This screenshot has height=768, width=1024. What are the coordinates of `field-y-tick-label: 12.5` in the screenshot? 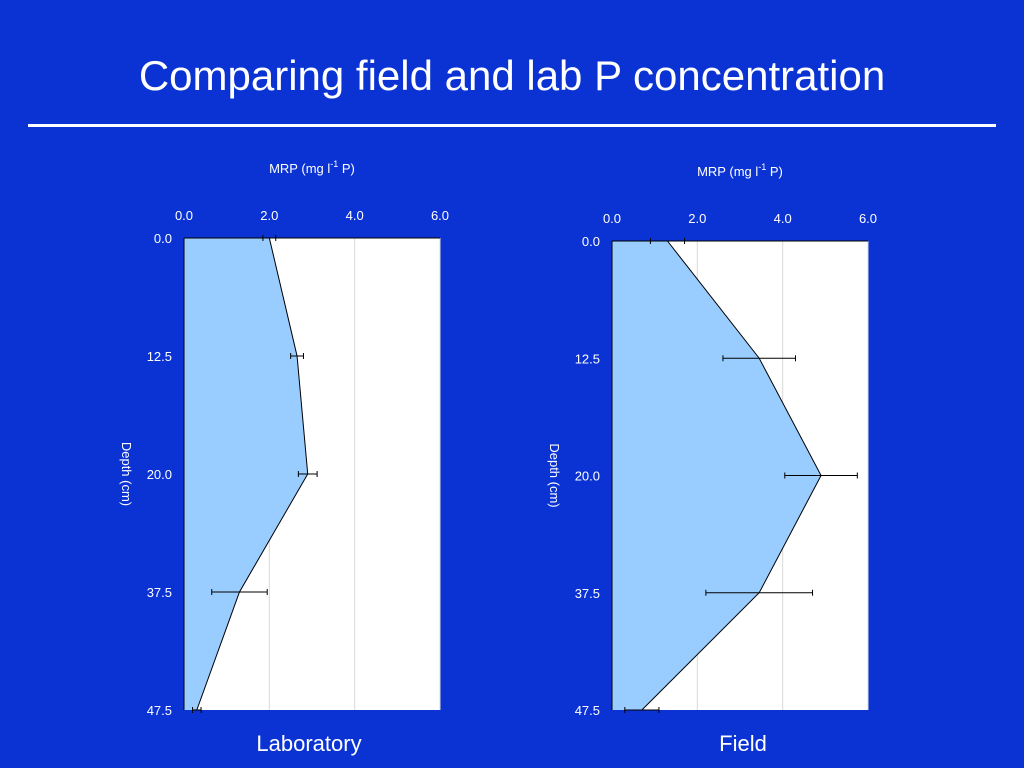 It's located at (587, 358).